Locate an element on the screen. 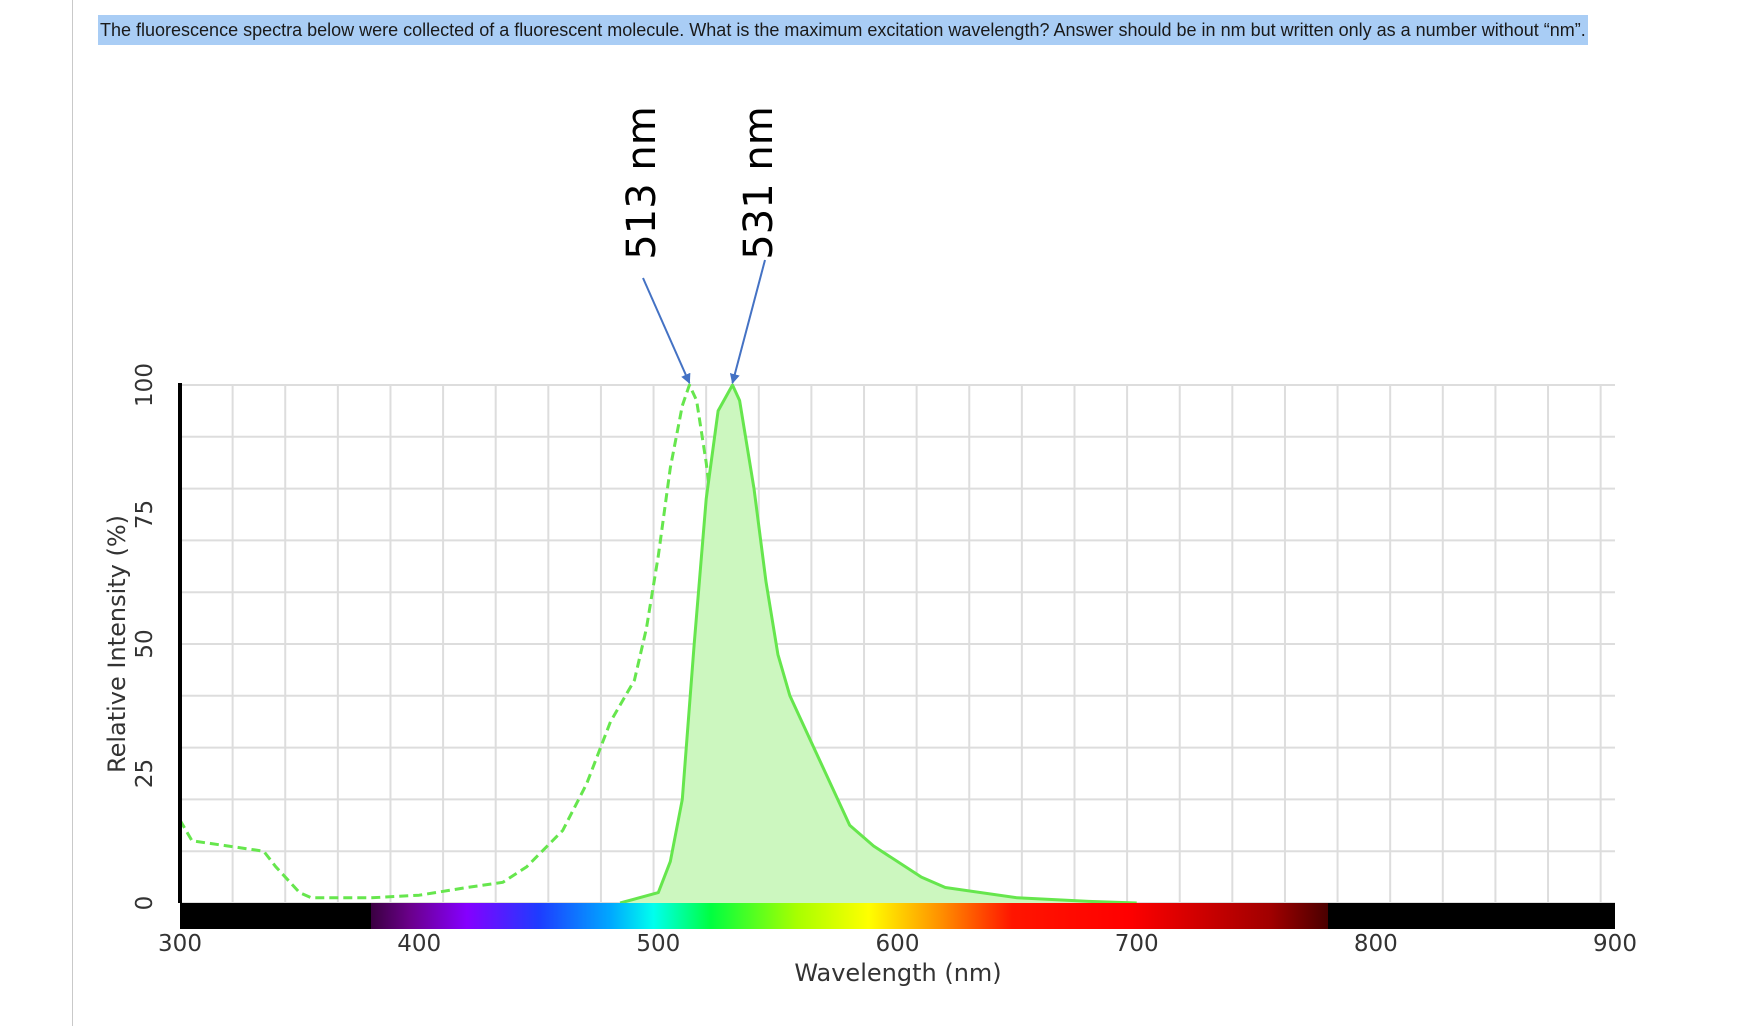 The width and height of the screenshot is (1742, 1026). y-tick-label: 25 is located at coordinates (145, 773).